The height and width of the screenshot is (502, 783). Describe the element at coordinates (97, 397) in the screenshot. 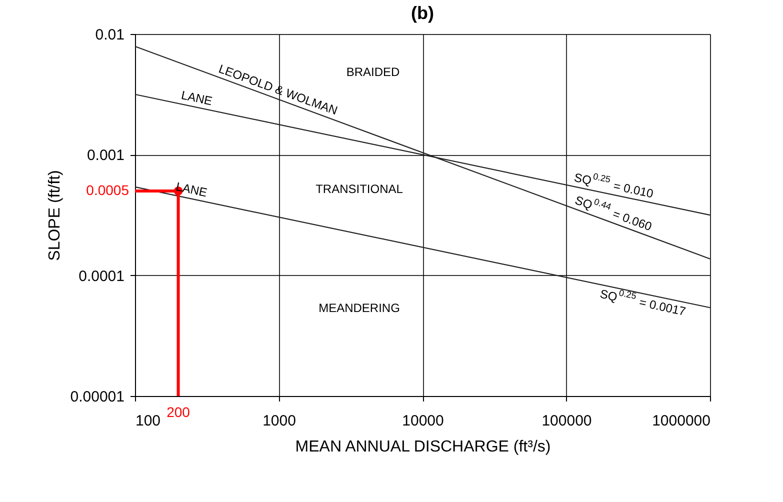

I see `y-tick-label: 0.00001` at that location.